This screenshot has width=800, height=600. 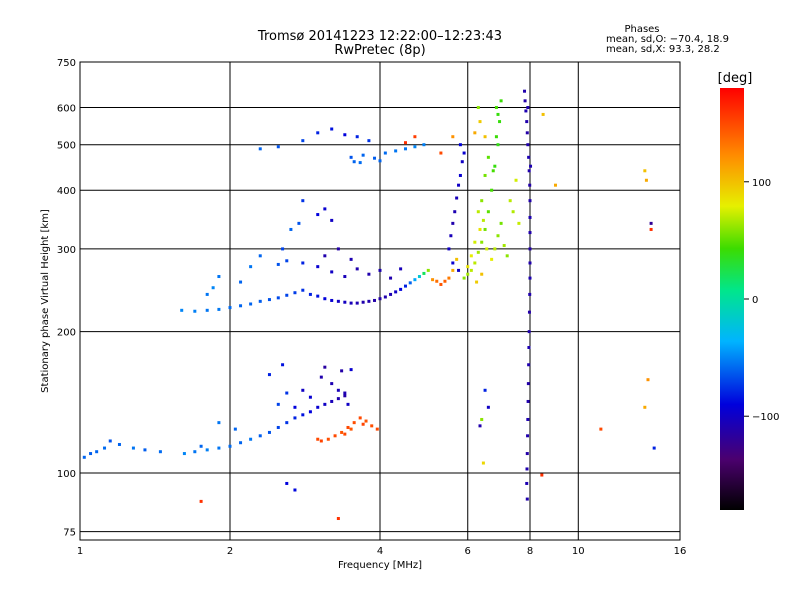 What do you see at coordinates (45, 301) in the screenshot?
I see `y-axis-label: Stationary phase Virtual Height [km]` at bounding box center [45, 301].